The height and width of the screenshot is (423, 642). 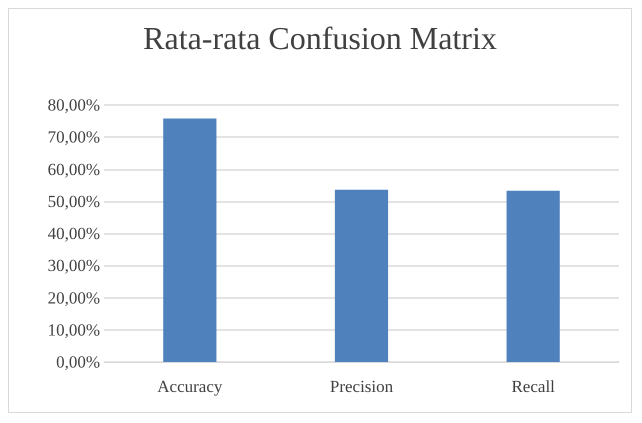 I want to click on x-tick-label: Precision, so click(x=362, y=386).